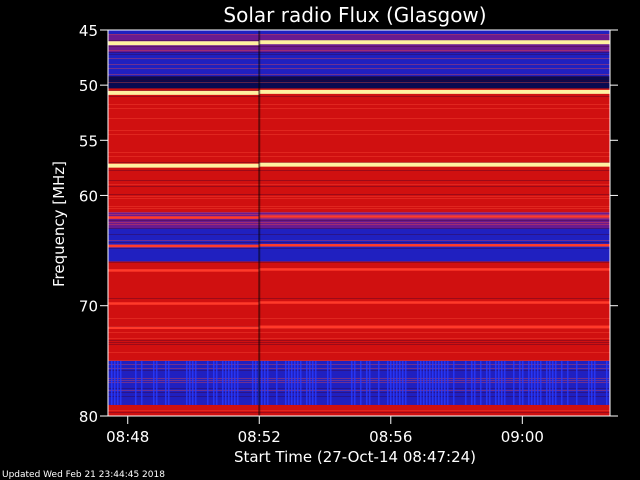 The image size is (640, 480). I want to click on chart-title: Solar radio Flux (Glasgow), so click(354, 15).